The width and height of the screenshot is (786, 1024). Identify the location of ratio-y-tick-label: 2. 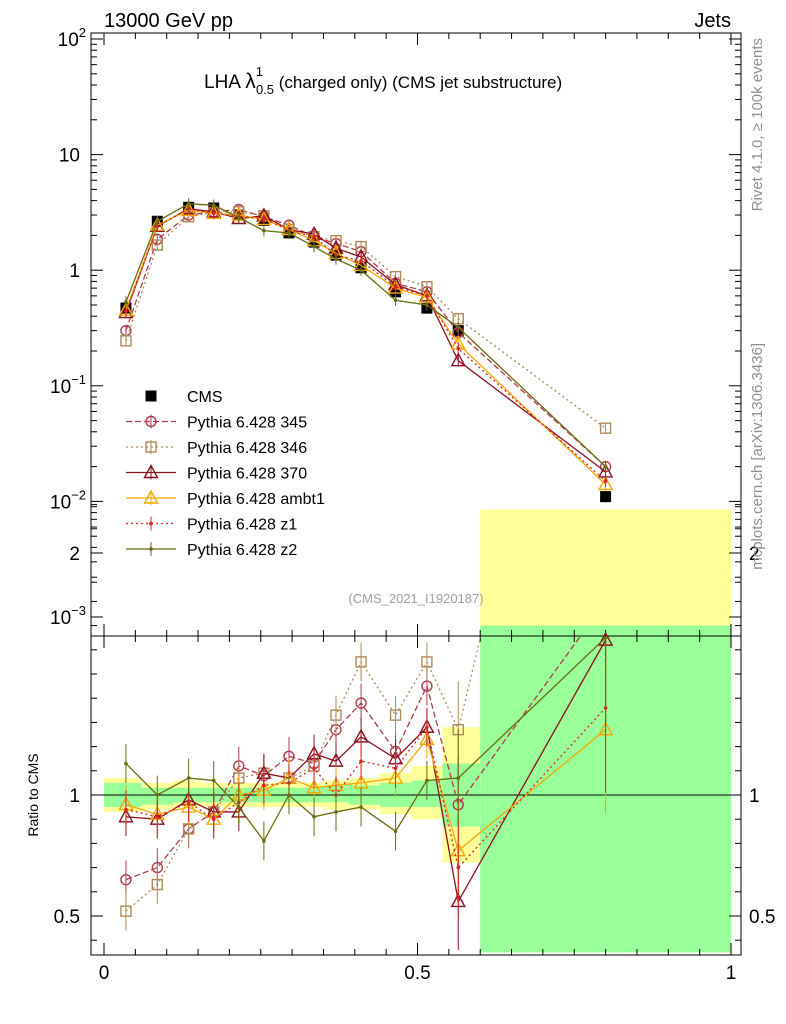
(74, 554).